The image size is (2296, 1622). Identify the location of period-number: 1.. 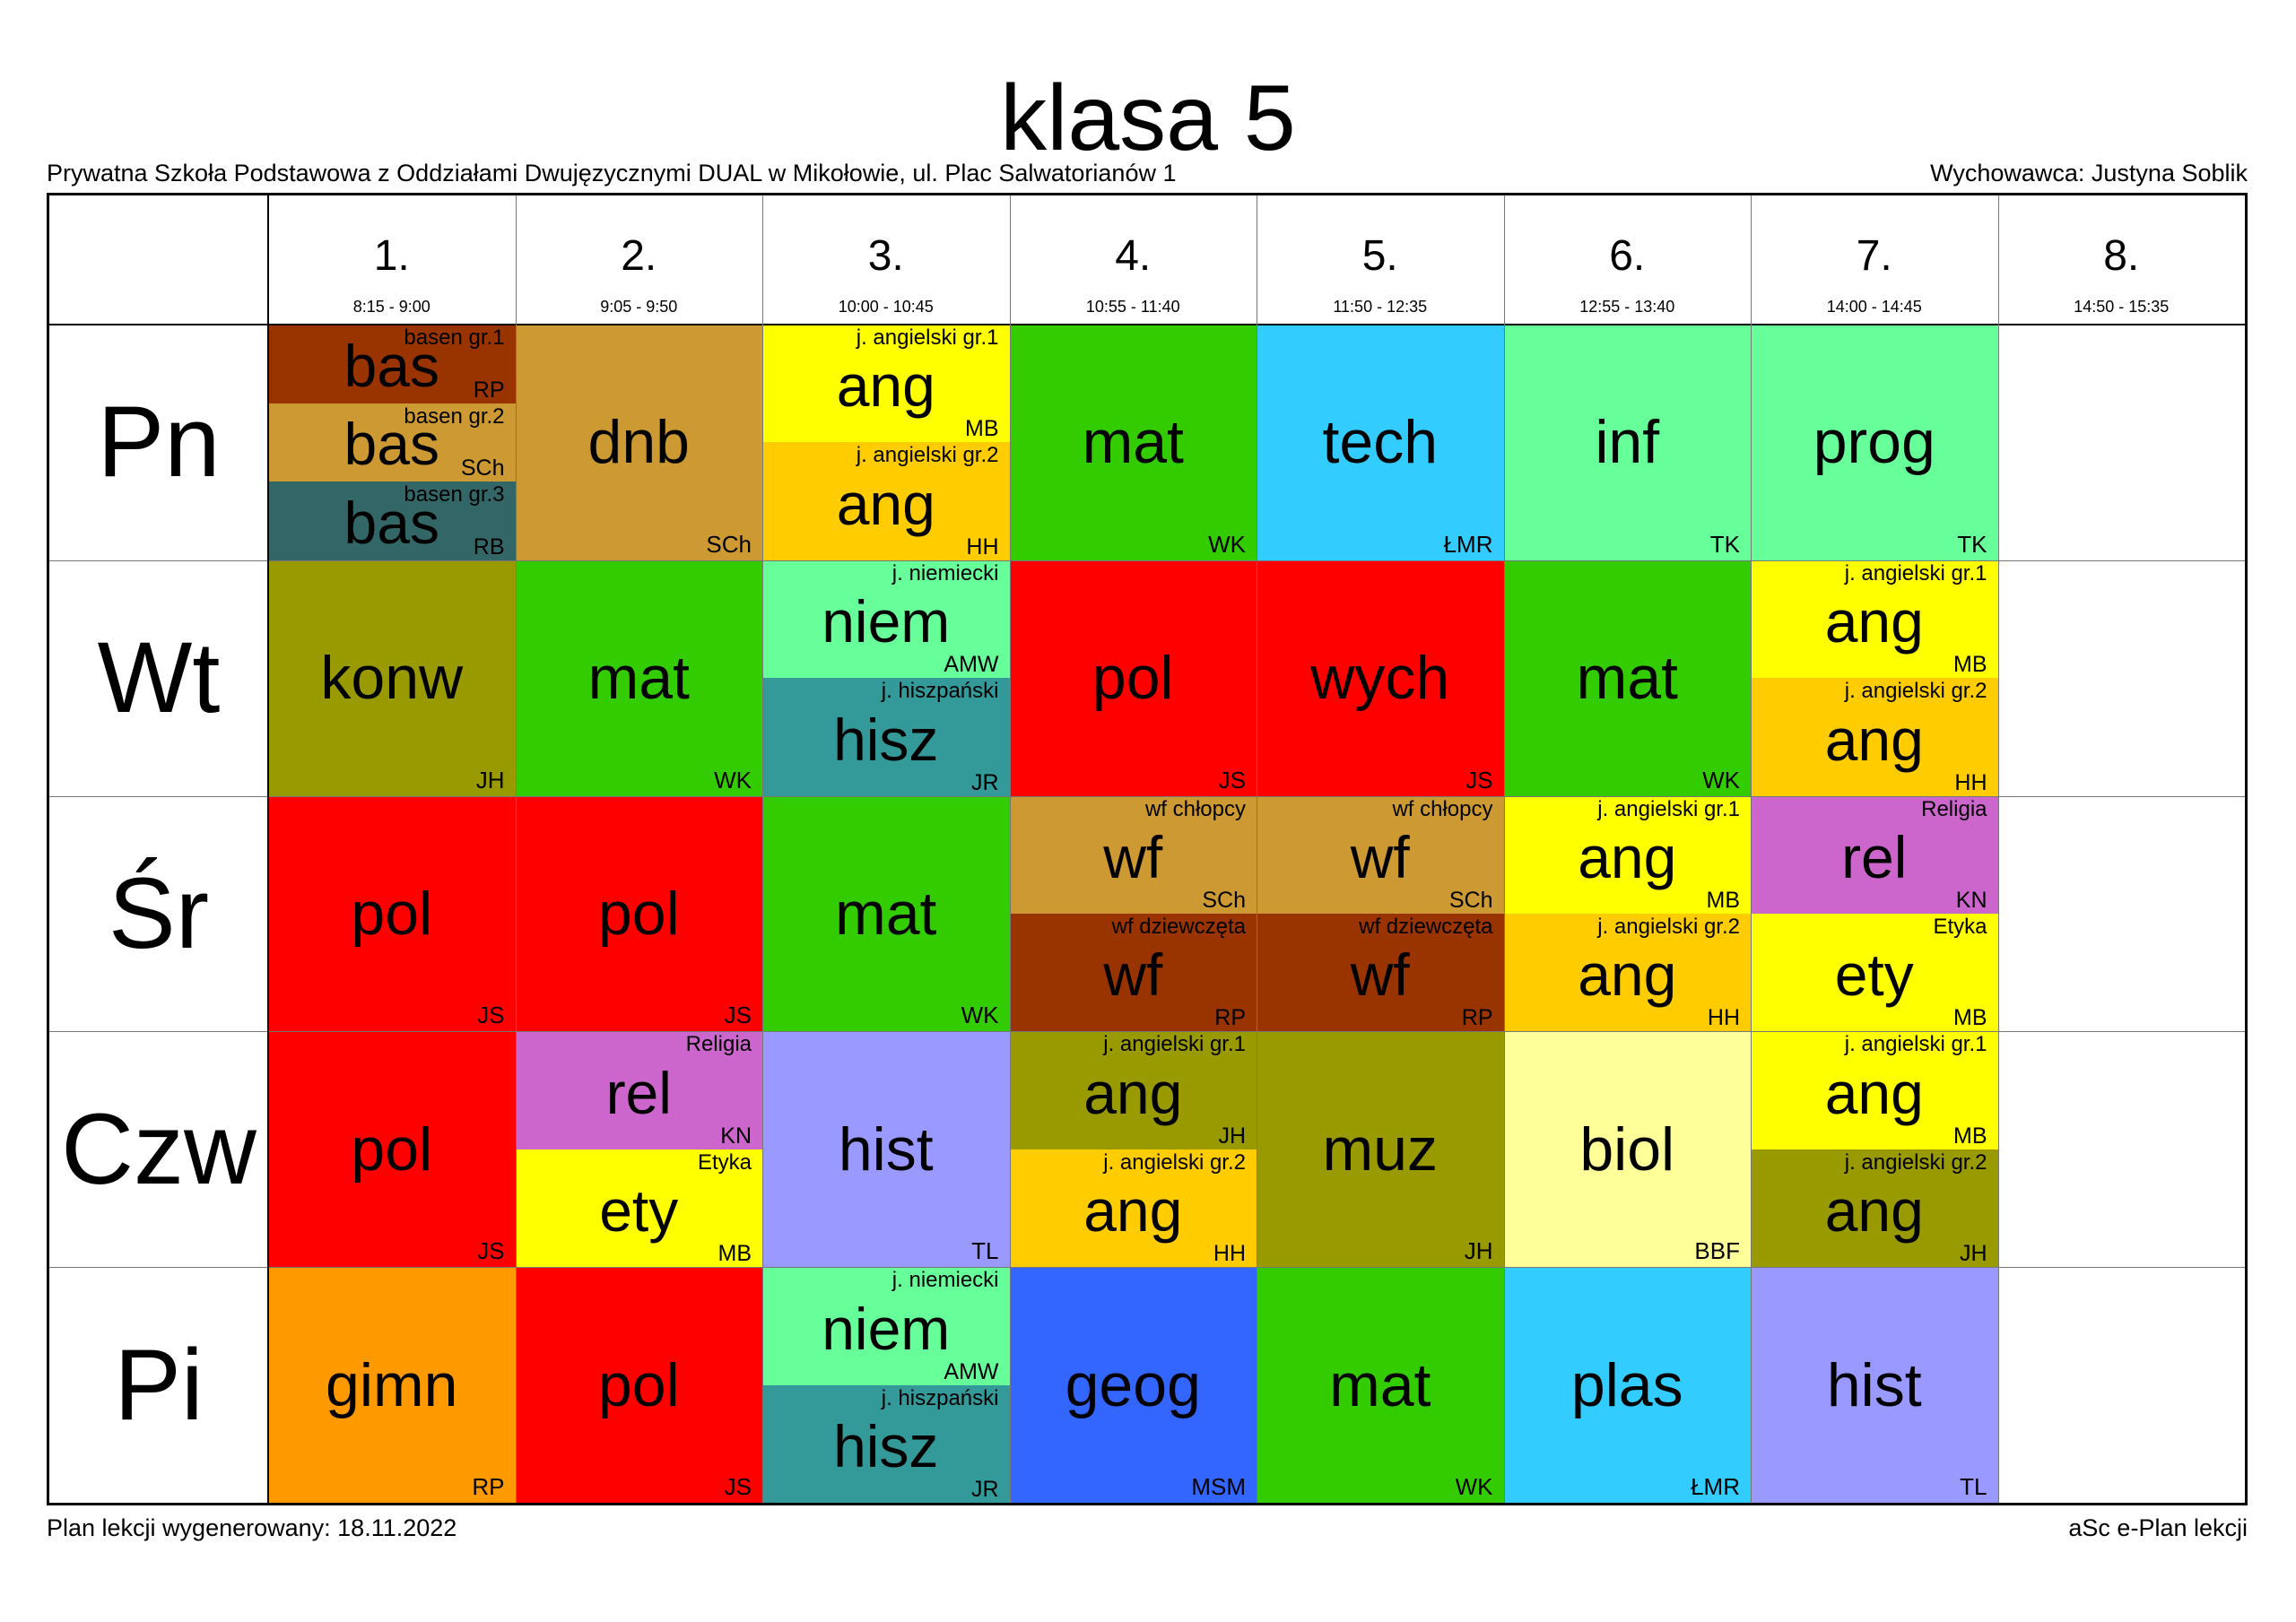
(391, 256).